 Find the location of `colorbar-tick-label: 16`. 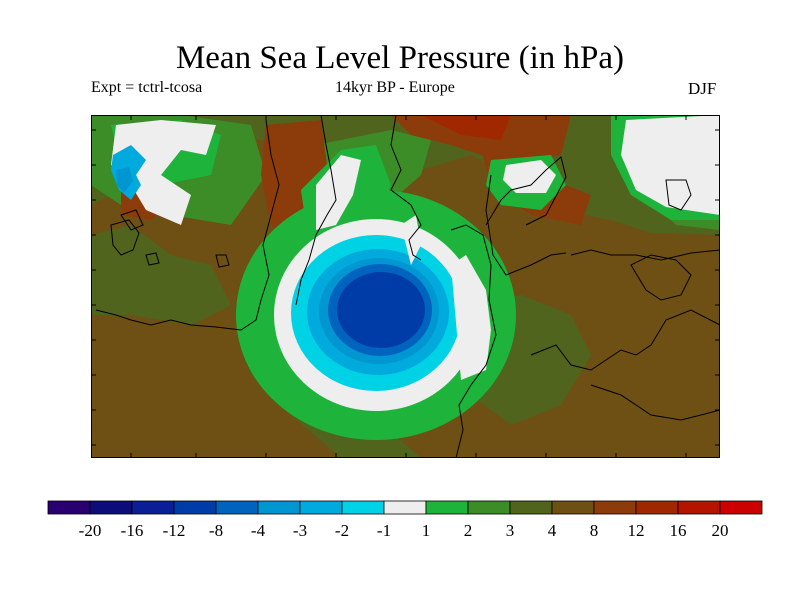

colorbar-tick-label: 16 is located at coordinates (678, 530).